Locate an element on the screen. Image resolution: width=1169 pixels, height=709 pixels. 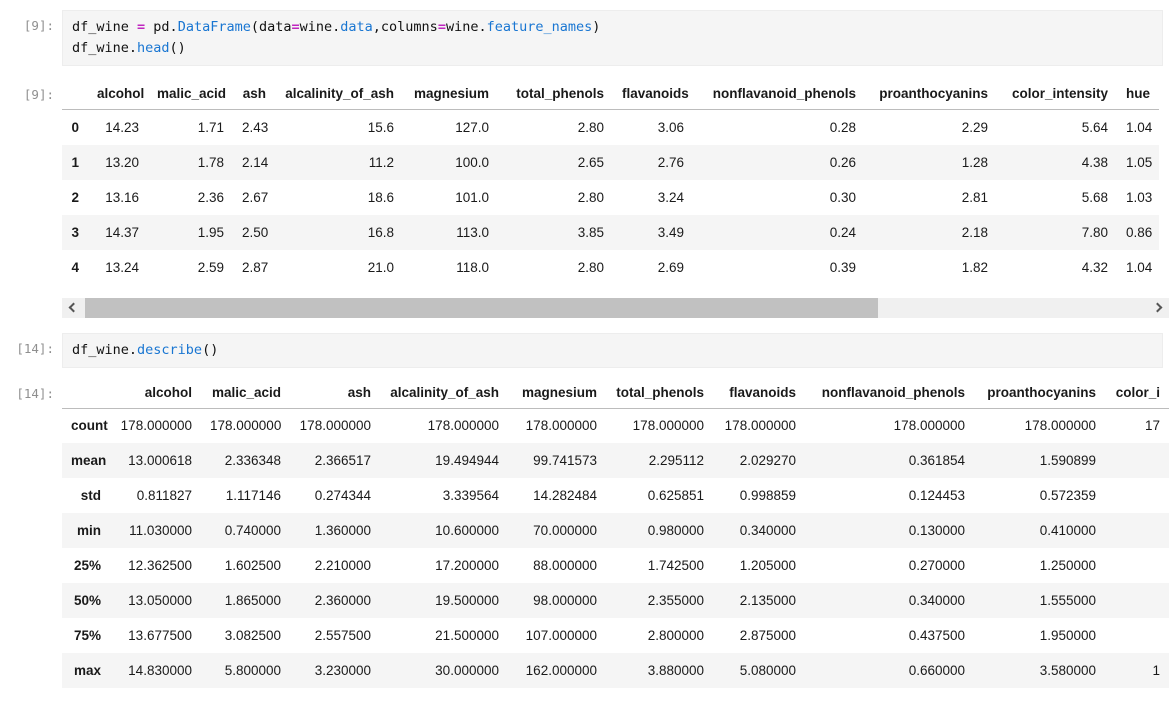
horizontal-scrollbar is located at coordinates (615, 307).